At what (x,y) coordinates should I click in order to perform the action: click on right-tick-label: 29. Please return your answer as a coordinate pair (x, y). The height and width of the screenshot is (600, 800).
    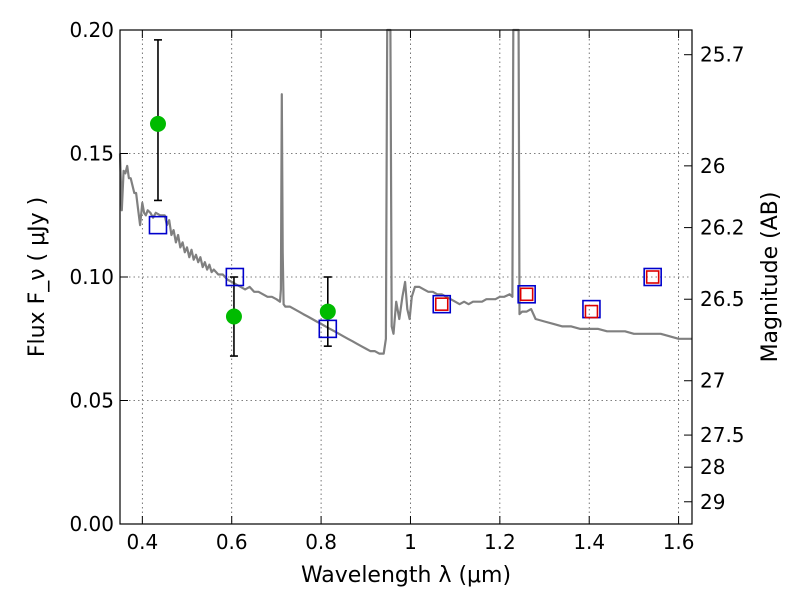
    Looking at the image, I should click on (712, 502).